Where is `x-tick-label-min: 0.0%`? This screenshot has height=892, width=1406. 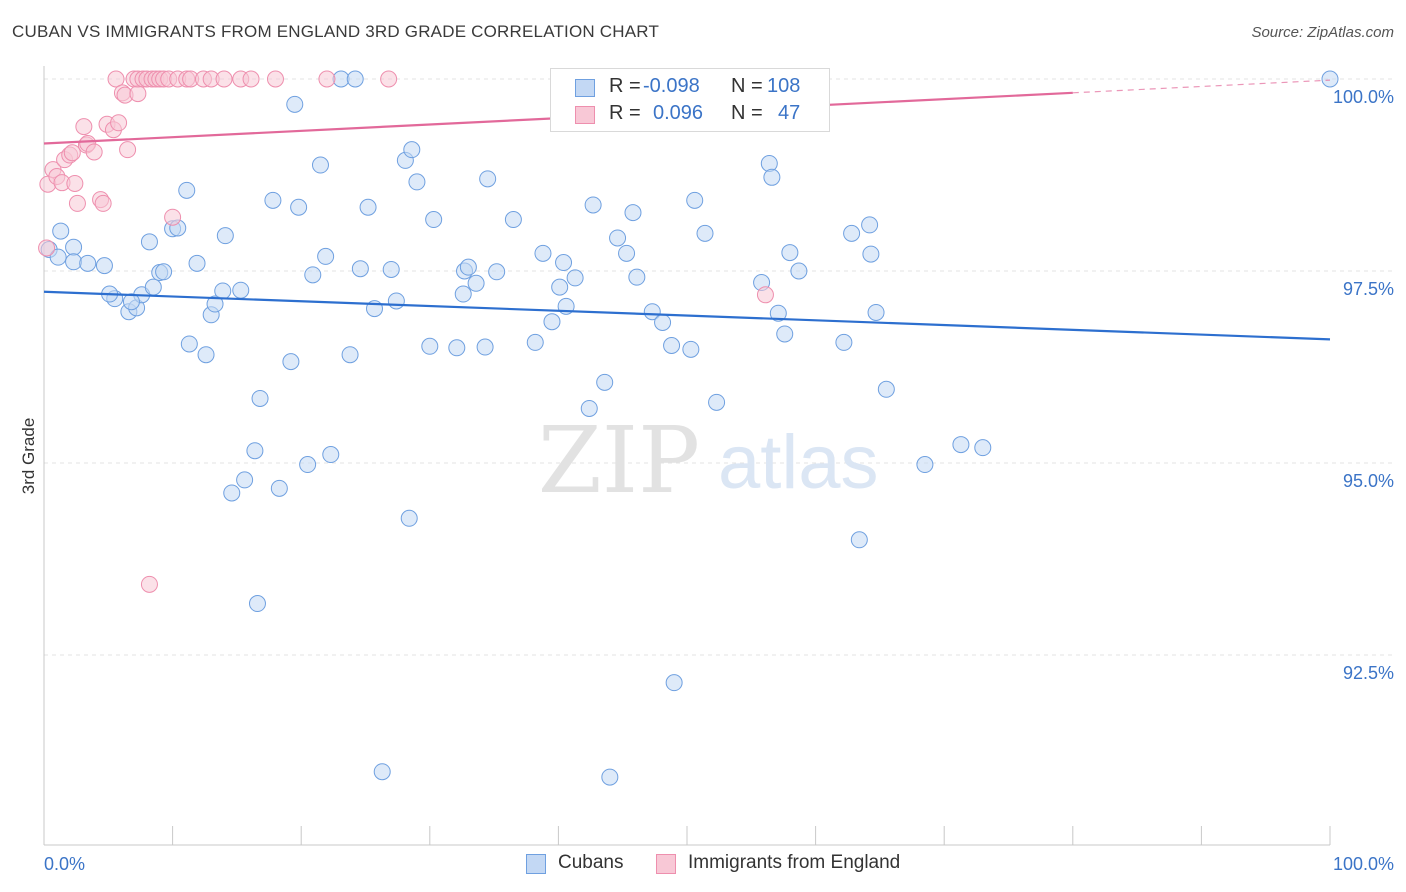 x-tick-label-min: 0.0% is located at coordinates (64, 864).